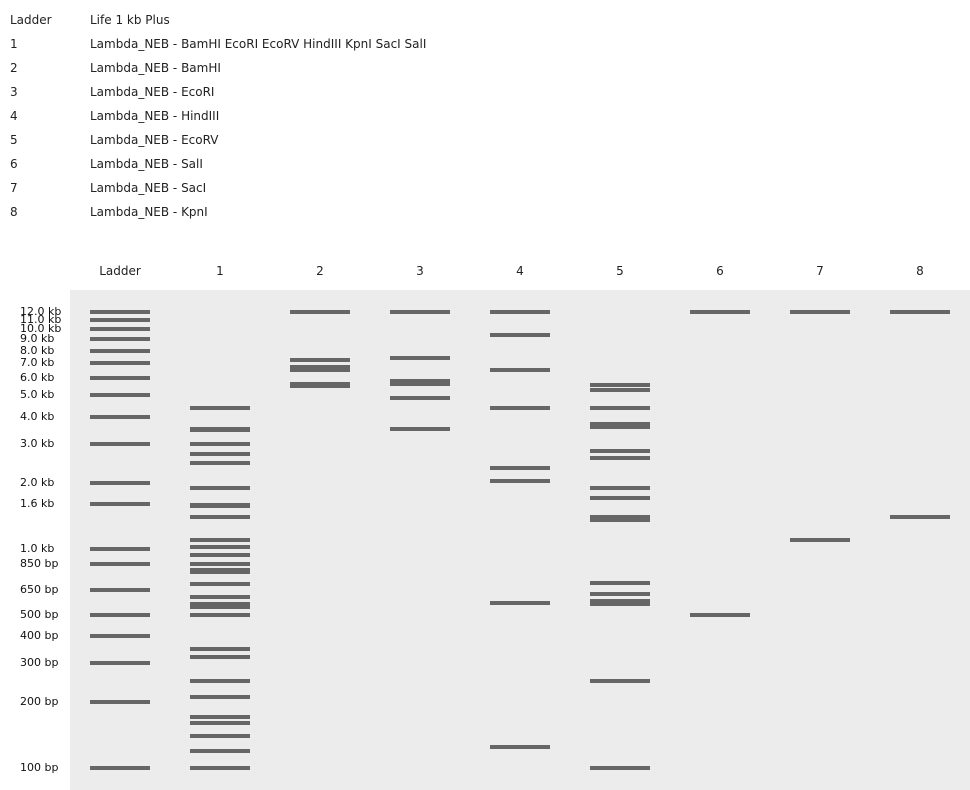  Describe the element at coordinates (39, 614) in the screenshot. I see `ladder-size-label: 500 bp` at that location.